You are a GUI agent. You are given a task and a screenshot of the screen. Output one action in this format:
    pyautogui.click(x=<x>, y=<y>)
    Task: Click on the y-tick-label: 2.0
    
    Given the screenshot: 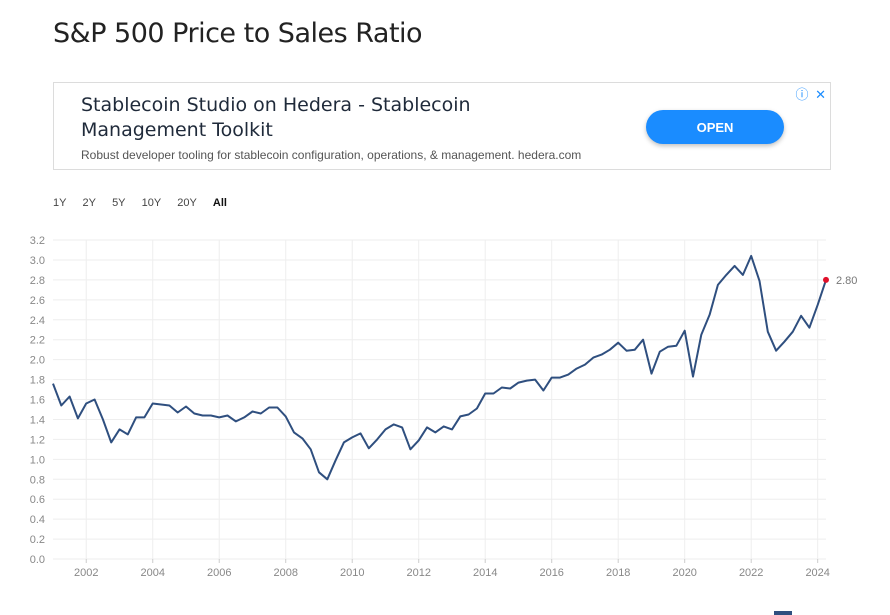 What is the action you would take?
    pyautogui.click(x=37, y=361)
    